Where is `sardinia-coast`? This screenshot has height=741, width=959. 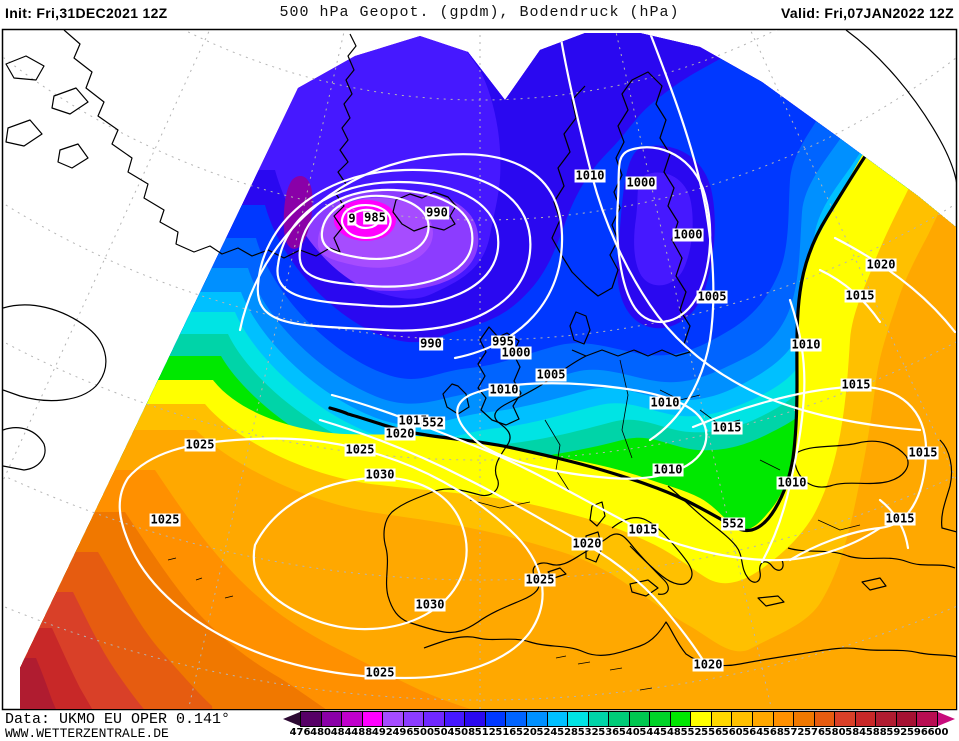
sardinia-coast is located at coordinates (594, 547).